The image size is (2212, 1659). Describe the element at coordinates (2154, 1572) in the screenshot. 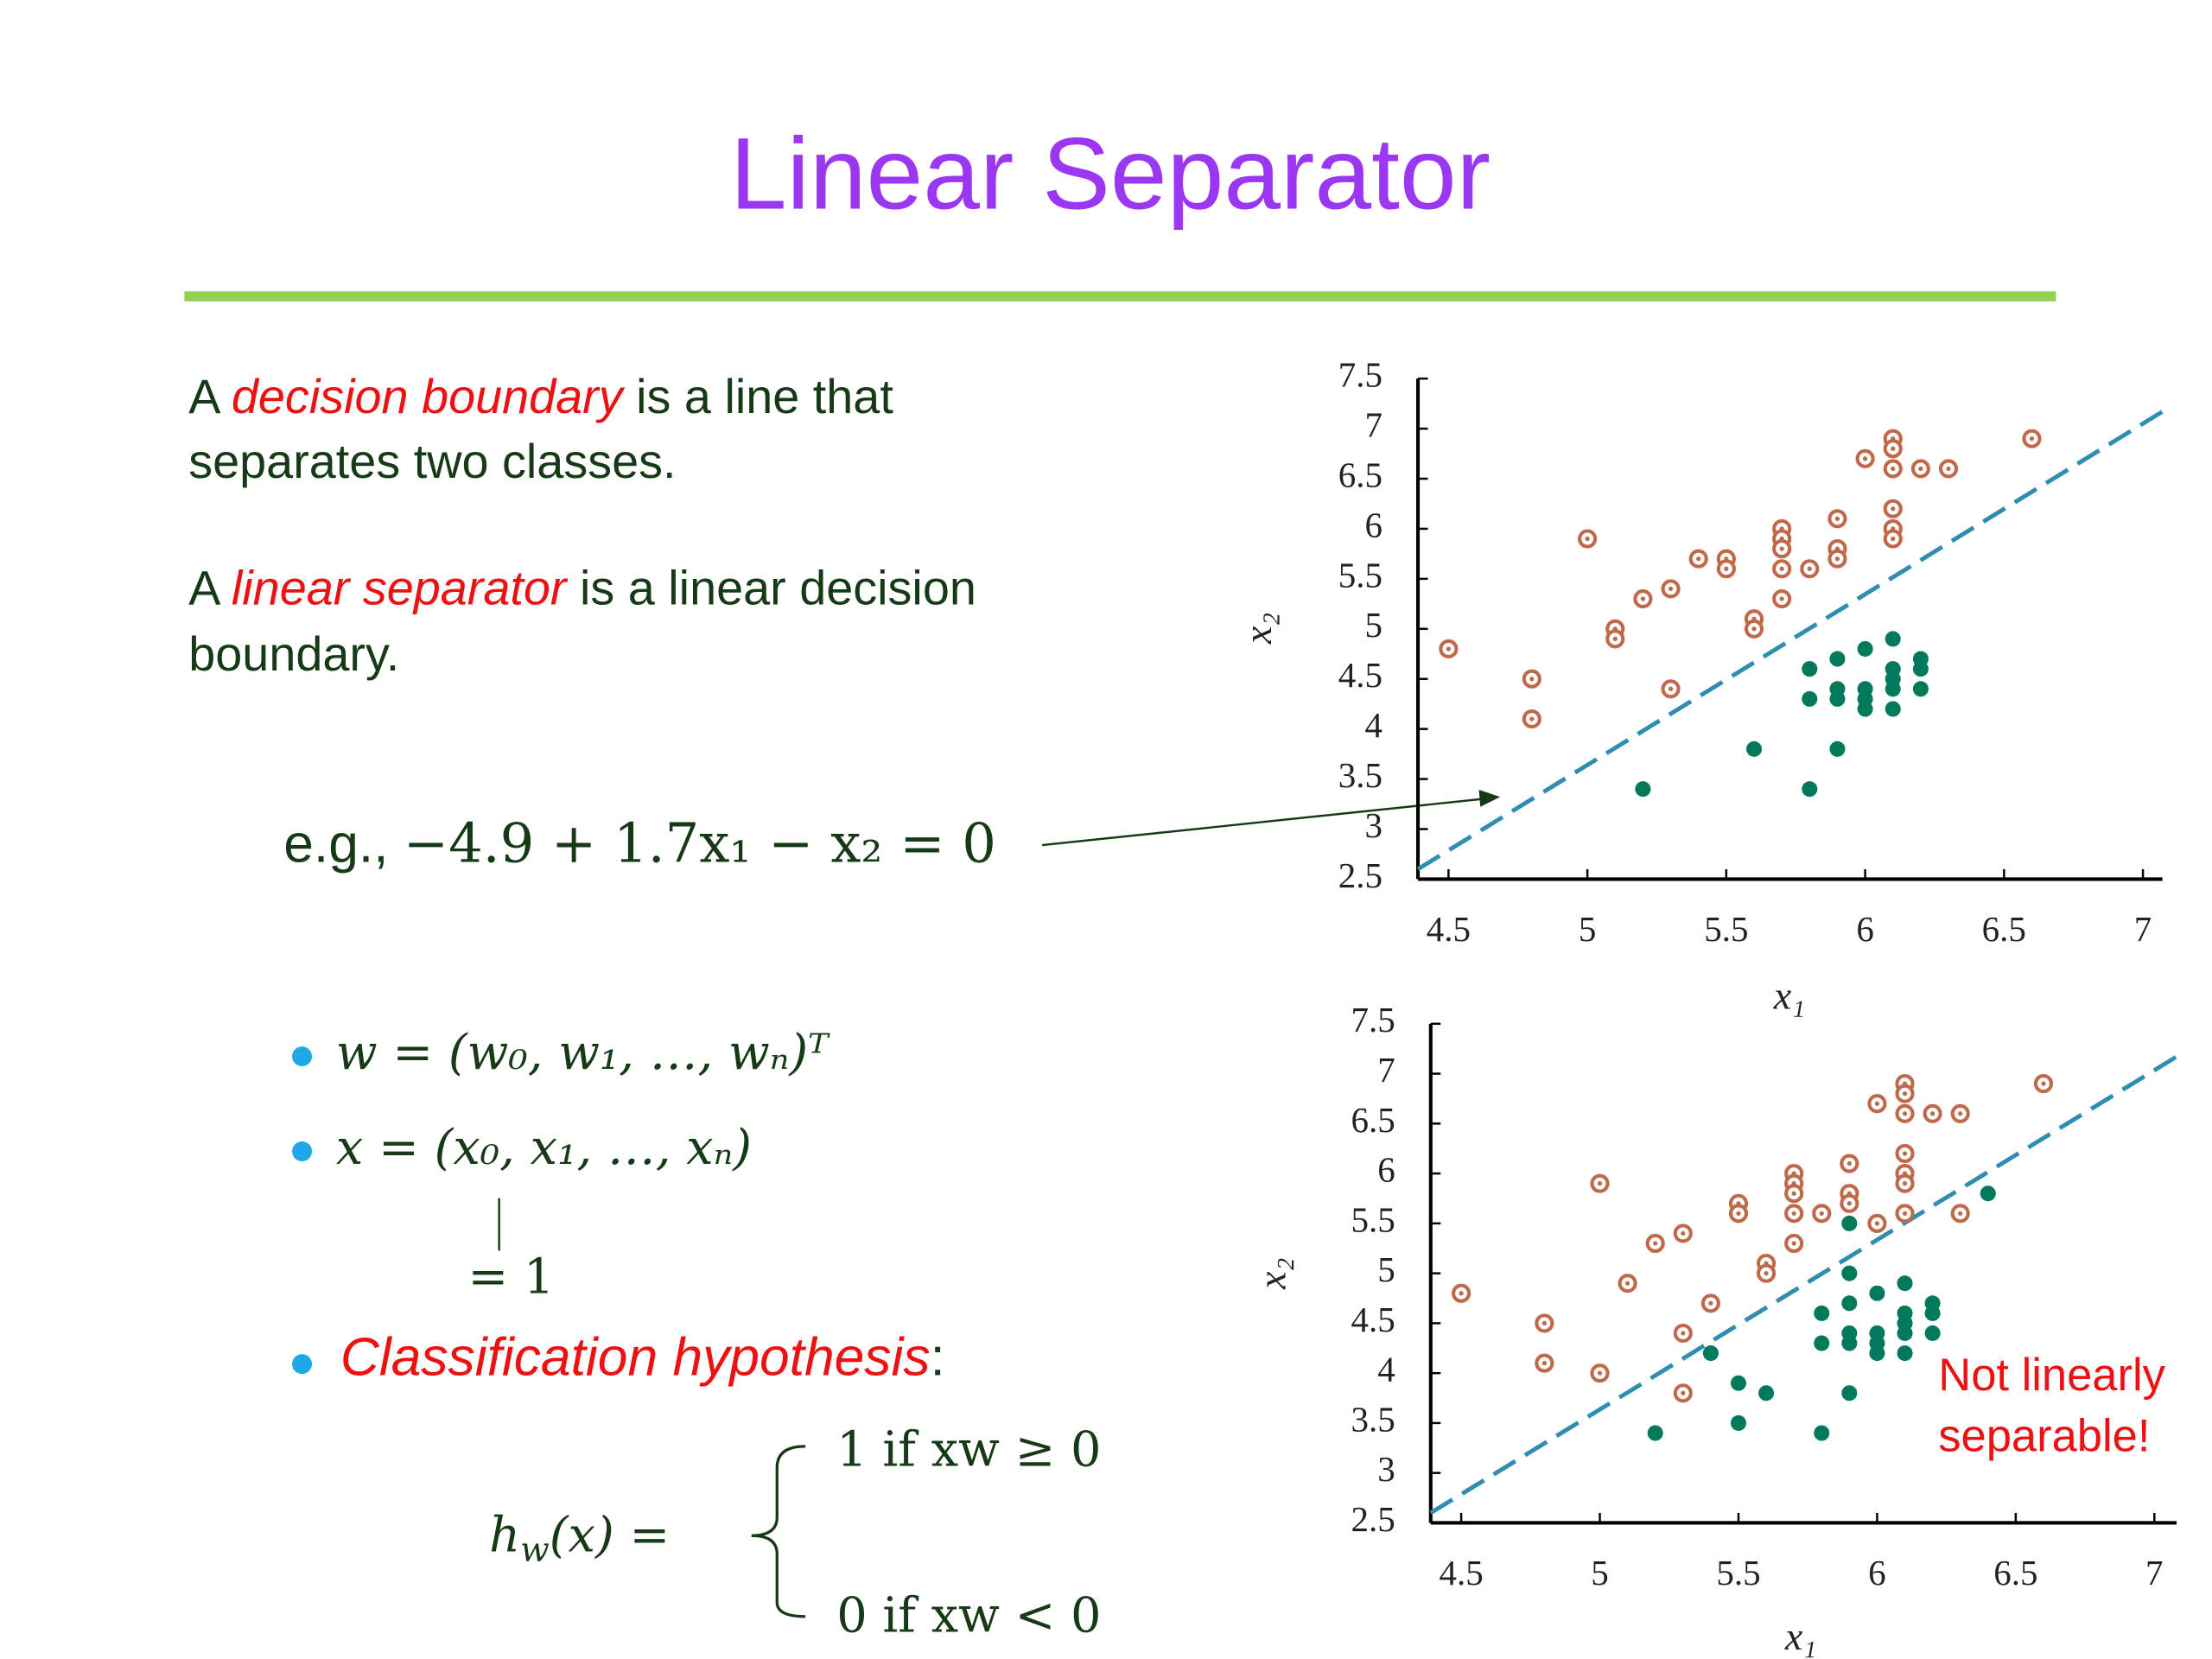

I see `x-tick-label: 7` at that location.